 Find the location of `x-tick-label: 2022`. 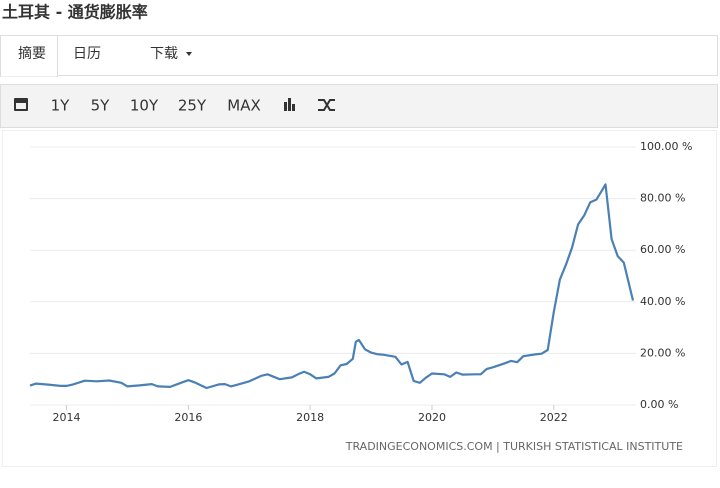

x-tick-label: 2022 is located at coordinates (554, 417).